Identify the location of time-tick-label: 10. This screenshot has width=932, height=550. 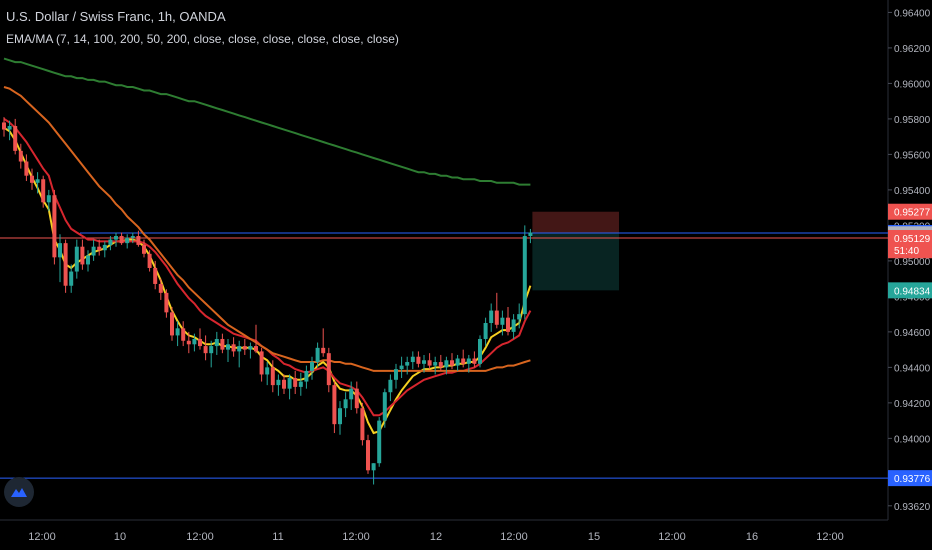
(120, 537).